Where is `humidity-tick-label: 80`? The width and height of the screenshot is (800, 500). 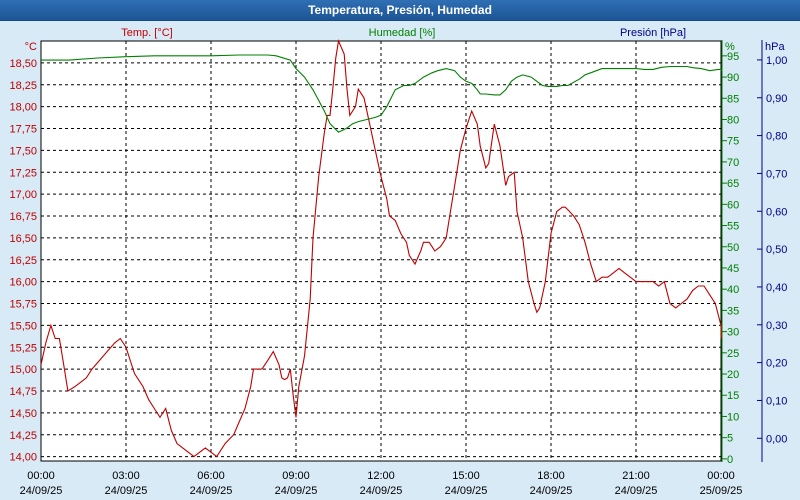 humidity-tick-label: 80 is located at coordinates (733, 120).